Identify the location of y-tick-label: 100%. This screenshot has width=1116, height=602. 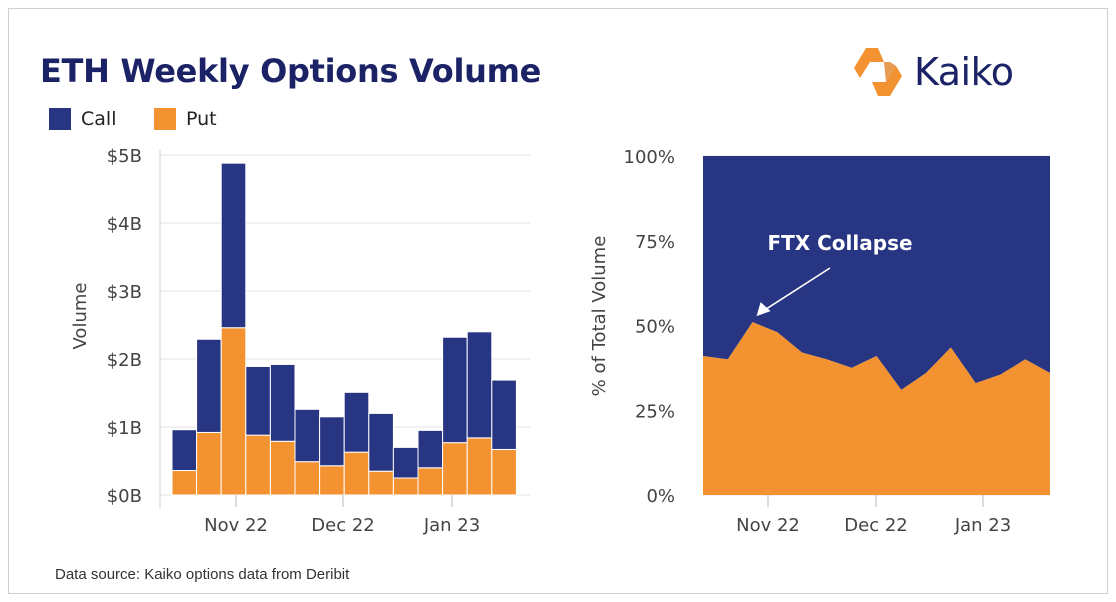
(649, 157).